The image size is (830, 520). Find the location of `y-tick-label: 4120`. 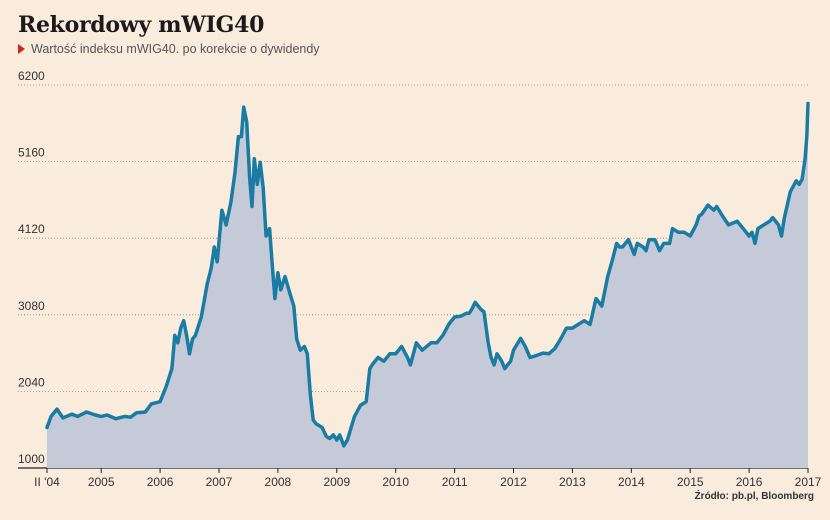

y-tick-label: 4120 is located at coordinates (31, 229).